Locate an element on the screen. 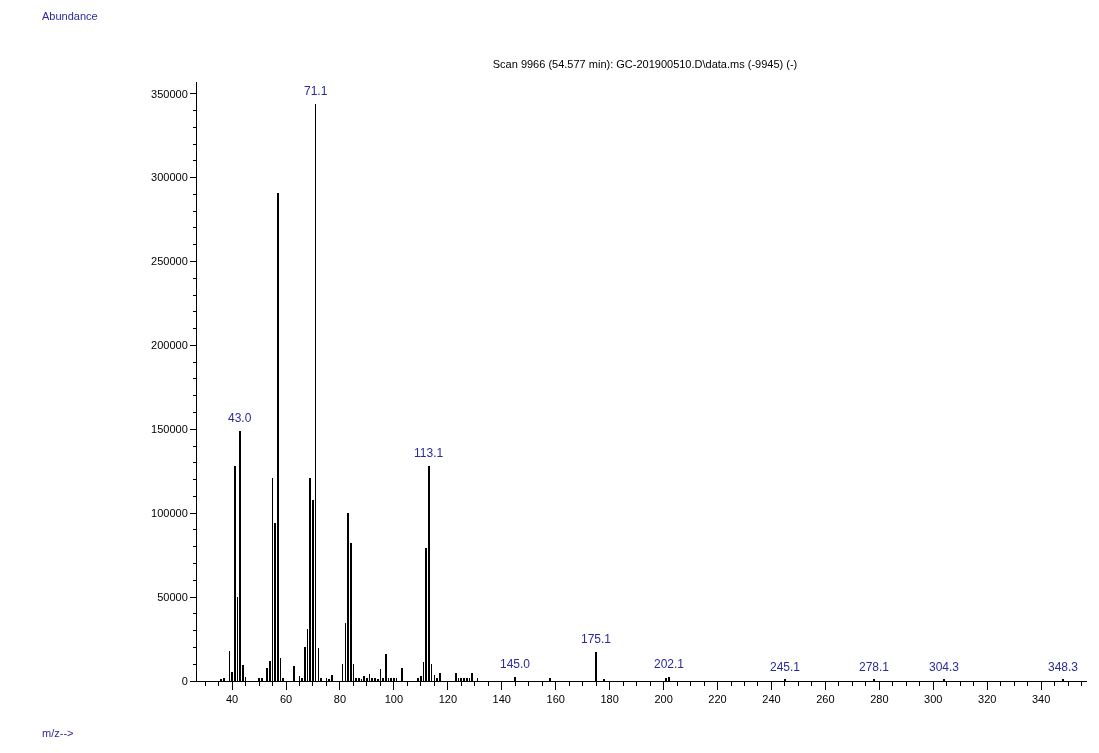 The height and width of the screenshot is (753, 1099). annotation: 202.1 is located at coordinates (669, 664).